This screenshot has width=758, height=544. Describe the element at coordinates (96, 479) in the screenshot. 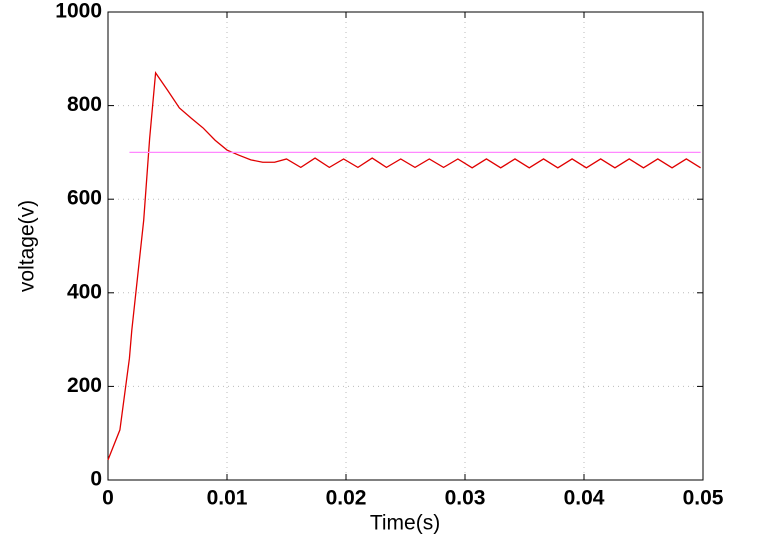

I see `y-tick-label: 0` at that location.